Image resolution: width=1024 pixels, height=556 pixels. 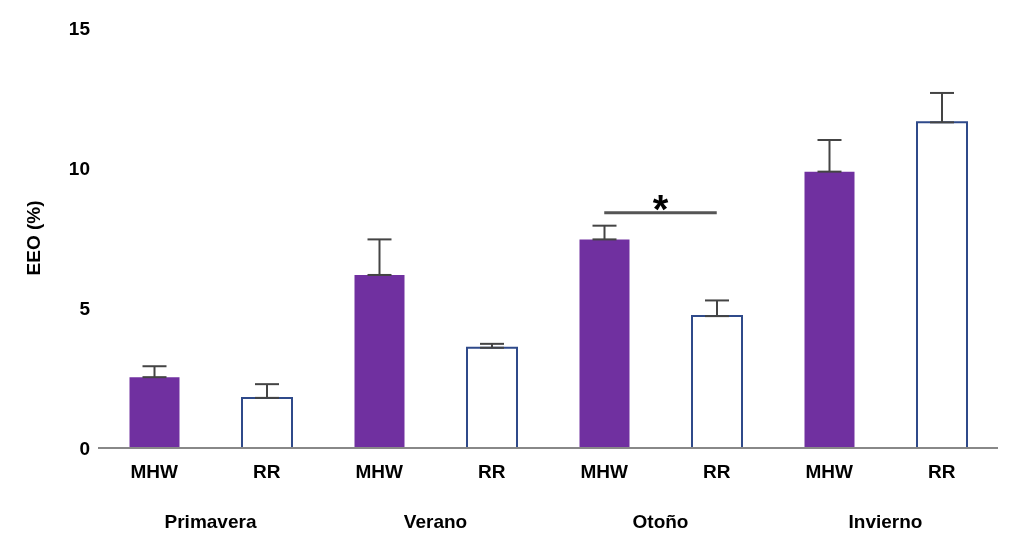 What do you see at coordinates (79, 168) in the screenshot?
I see `y-tick-label: 10` at bounding box center [79, 168].